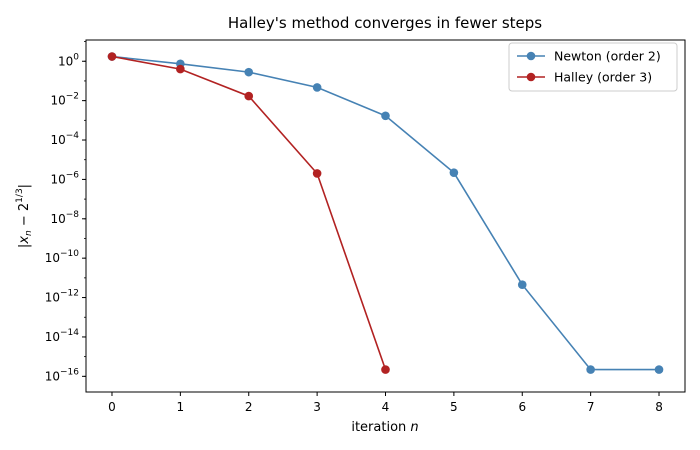 This screenshot has height=450, width=700. What do you see at coordinates (454, 407) in the screenshot?
I see `x-tick-label-5: 5` at bounding box center [454, 407].